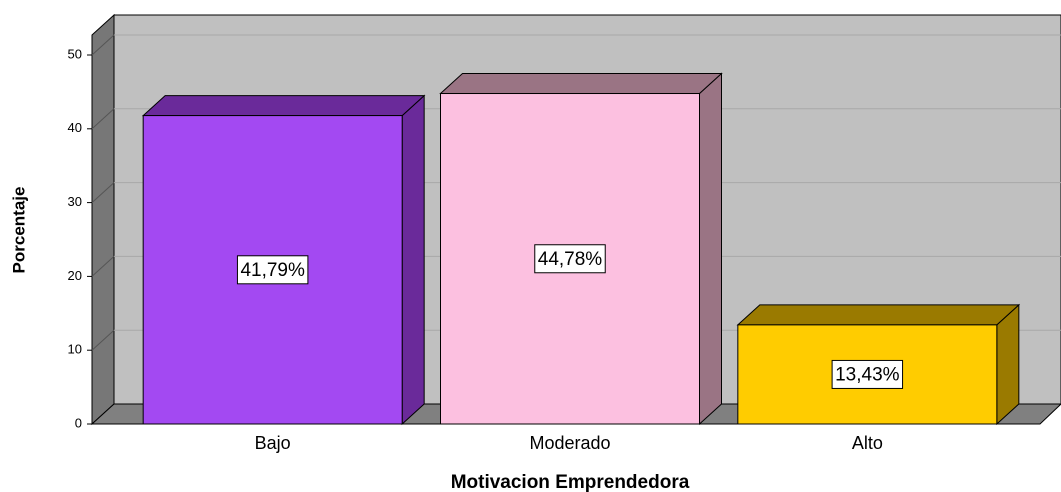  I want to click on bar, so click(878, 364).